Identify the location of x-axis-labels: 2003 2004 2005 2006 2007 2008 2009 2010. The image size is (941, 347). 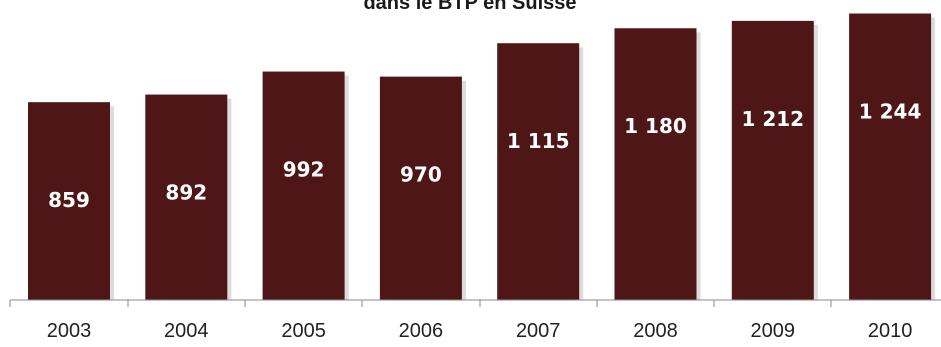
(480, 331).